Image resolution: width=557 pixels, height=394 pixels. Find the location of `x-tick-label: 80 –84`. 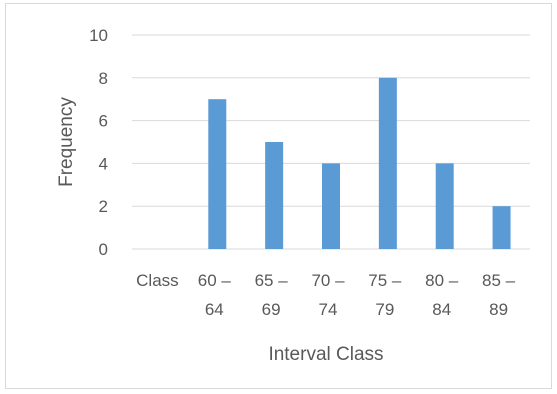

x-tick-label: 80 –84 is located at coordinates (442, 295).